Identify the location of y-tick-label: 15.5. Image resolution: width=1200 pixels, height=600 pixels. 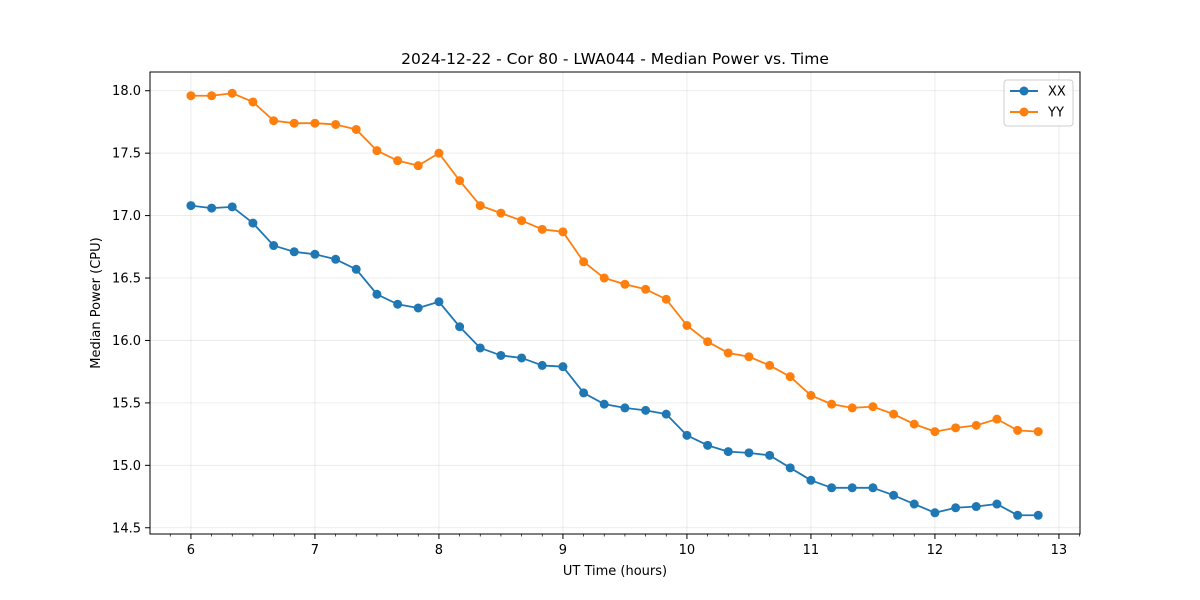
(126, 403).